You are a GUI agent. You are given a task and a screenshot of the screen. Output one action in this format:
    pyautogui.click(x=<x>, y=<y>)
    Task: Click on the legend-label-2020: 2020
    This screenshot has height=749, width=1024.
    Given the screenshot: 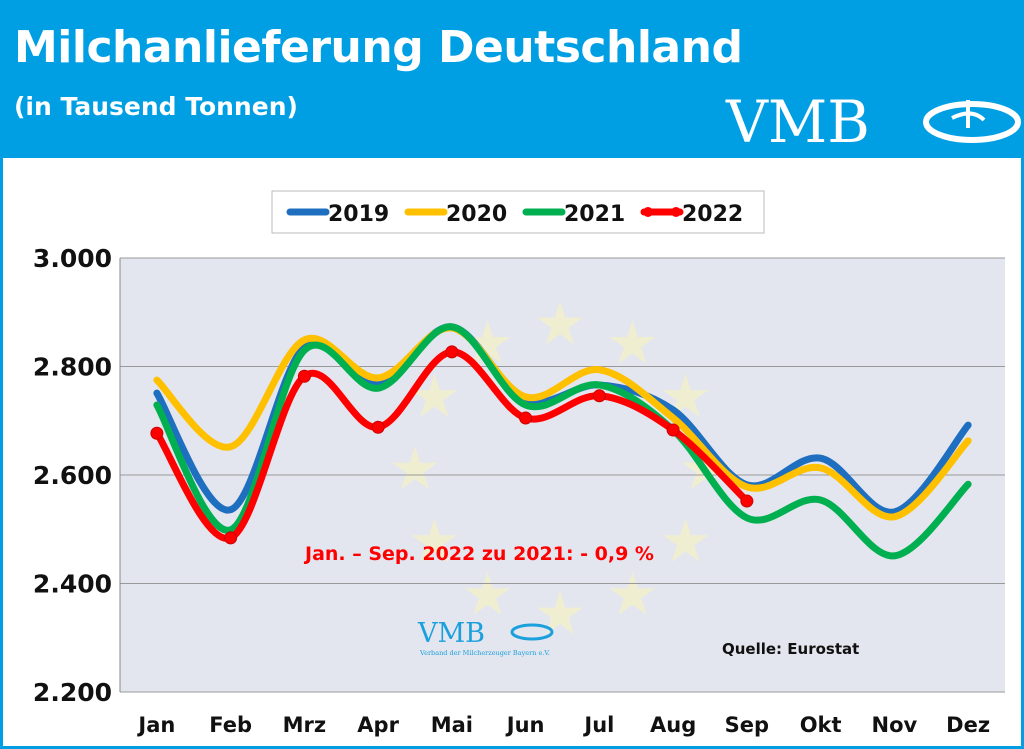 What is the action you would take?
    pyautogui.click(x=476, y=214)
    